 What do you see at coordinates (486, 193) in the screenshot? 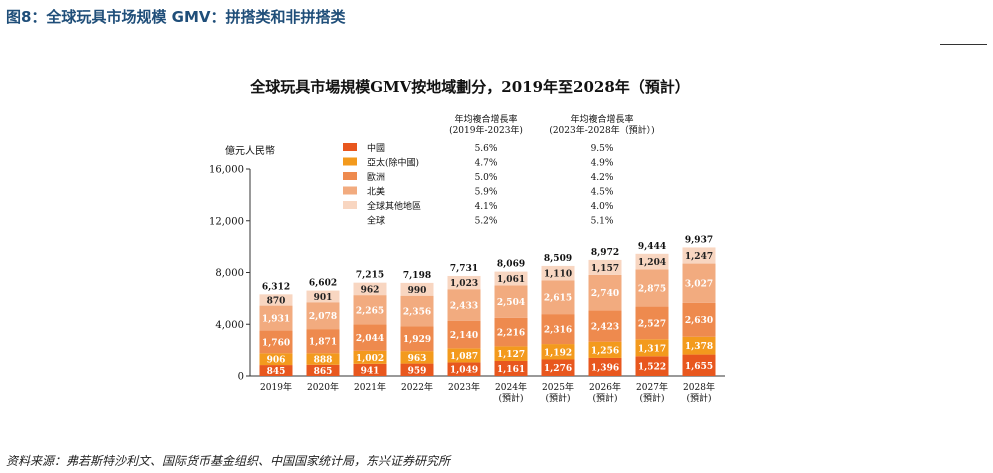
I see `cagr-value-2019-2023: 5.9%` at bounding box center [486, 193].